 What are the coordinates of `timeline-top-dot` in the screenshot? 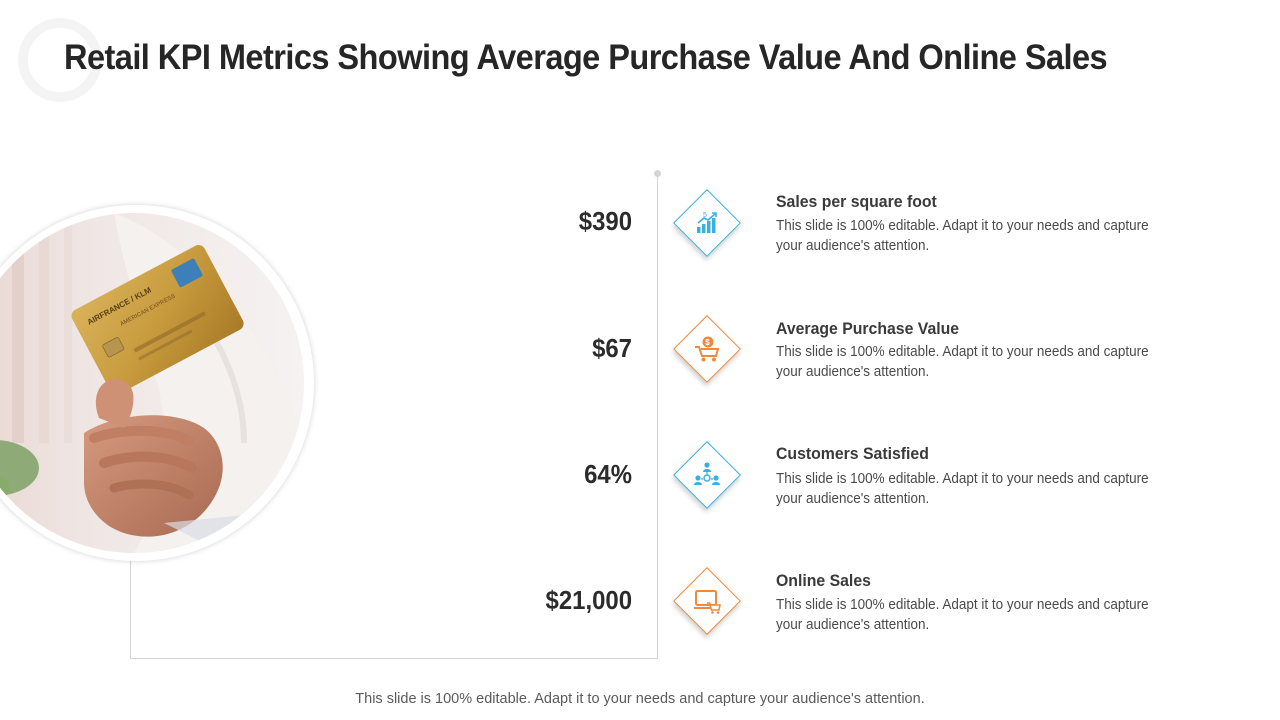 It's located at (657, 173).